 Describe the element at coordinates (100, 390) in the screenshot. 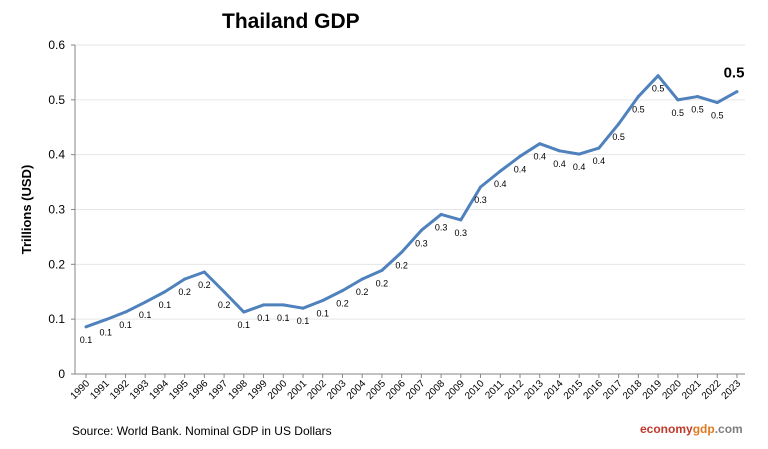

I see `x-tick-label: 1991` at that location.